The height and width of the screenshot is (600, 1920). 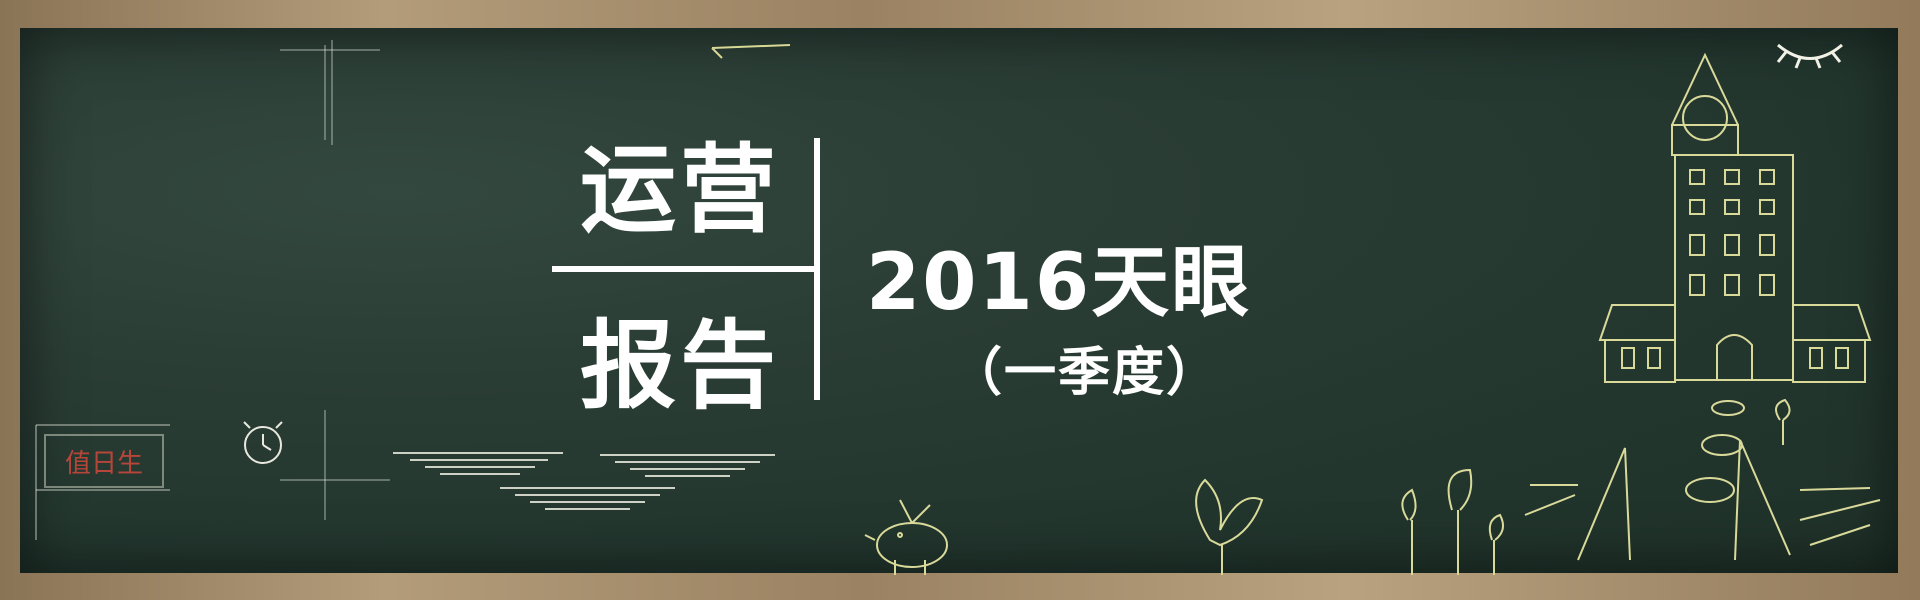 What do you see at coordinates (335, 280) in the screenshot?
I see `chalk-grid-lines` at bounding box center [335, 280].